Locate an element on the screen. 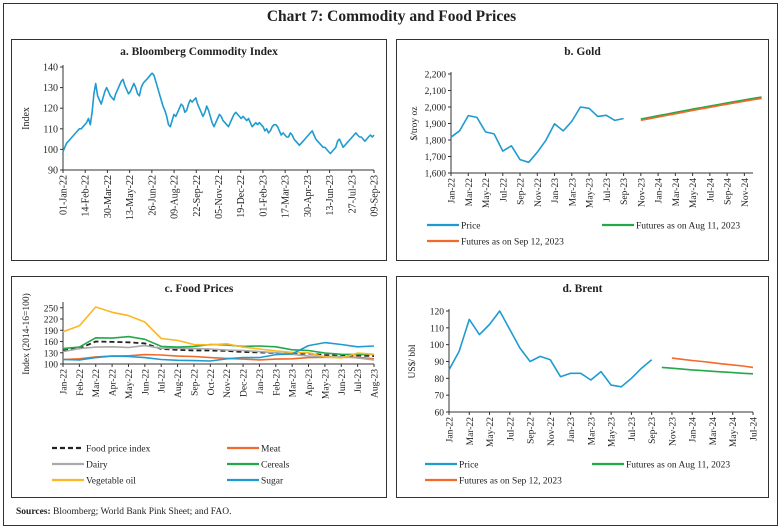 This screenshot has width=783, height=531. y-tick-label: 140 is located at coordinates (50, 68).